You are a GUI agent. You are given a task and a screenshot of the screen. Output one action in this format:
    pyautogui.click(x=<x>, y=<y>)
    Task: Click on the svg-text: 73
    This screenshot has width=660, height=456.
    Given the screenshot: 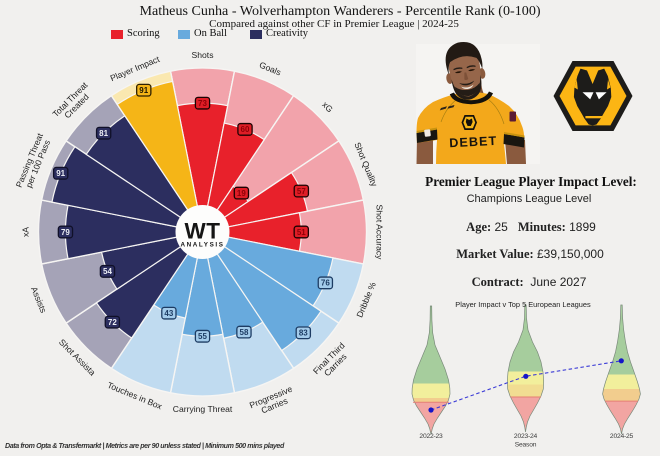 What is the action you would take?
    pyautogui.click(x=202, y=103)
    